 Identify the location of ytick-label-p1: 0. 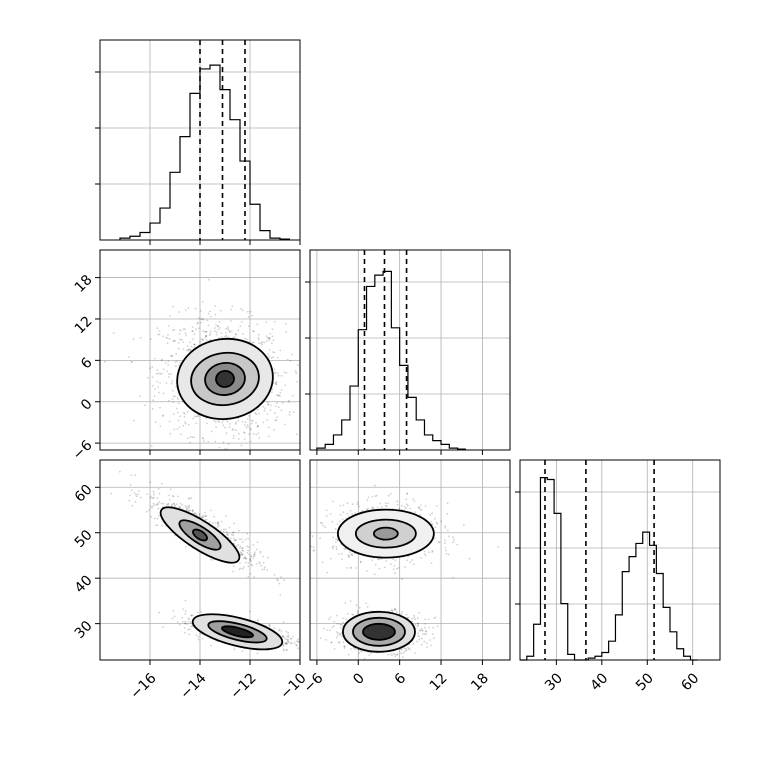
(87, 405).